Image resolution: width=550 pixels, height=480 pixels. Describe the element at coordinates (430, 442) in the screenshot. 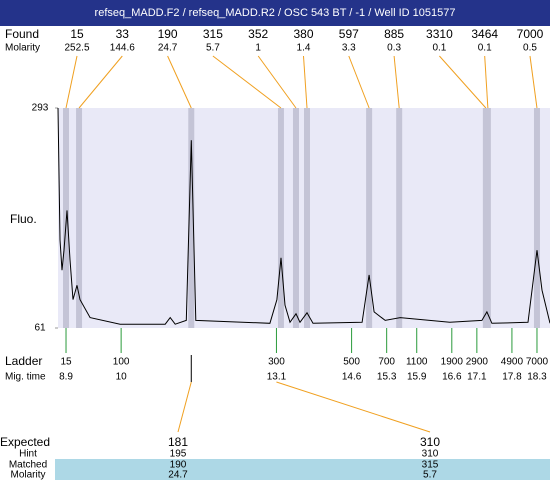

I see `expected-expected: 310` at that location.